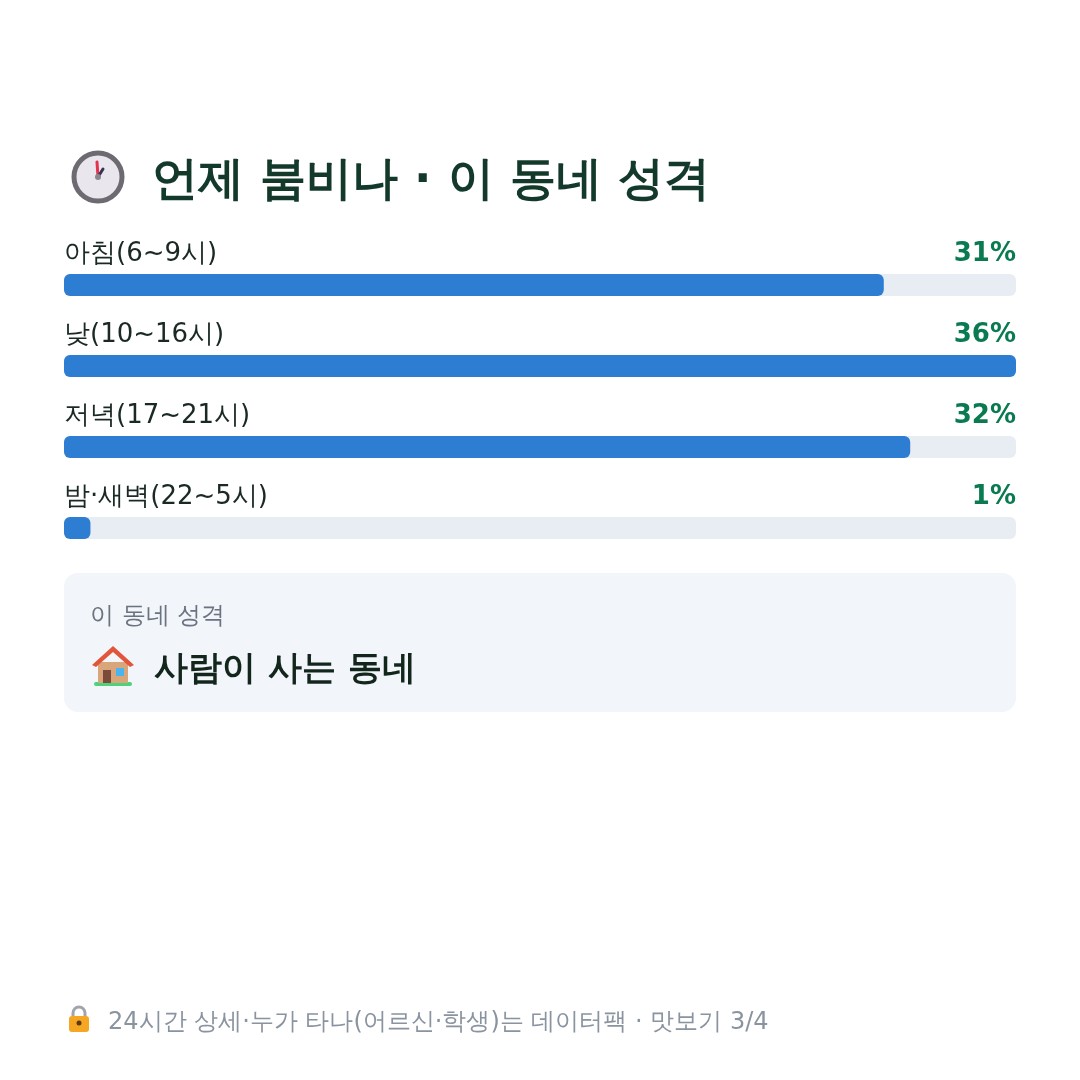 This screenshot has height=1080, width=1080. What do you see at coordinates (993, 495) in the screenshot?
I see `data-label: 1%` at bounding box center [993, 495].